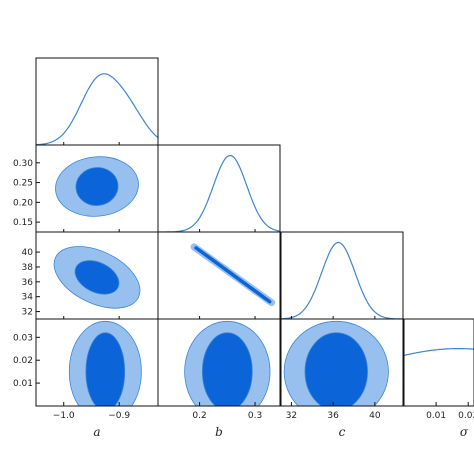 Image resolution: width=474 pixels, height=474 pixels. What do you see at coordinates (23, 384) in the screenshot?
I see `y-tick-label: 0.01` at bounding box center [23, 384].